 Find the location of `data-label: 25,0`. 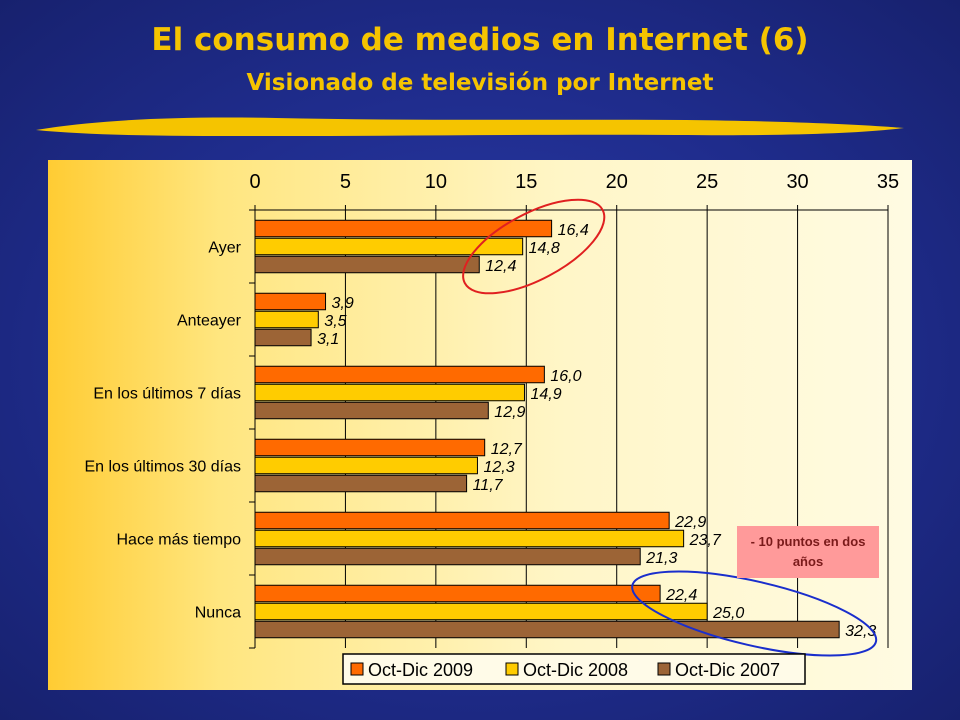

data-label: 25,0 is located at coordinates (728, 613).